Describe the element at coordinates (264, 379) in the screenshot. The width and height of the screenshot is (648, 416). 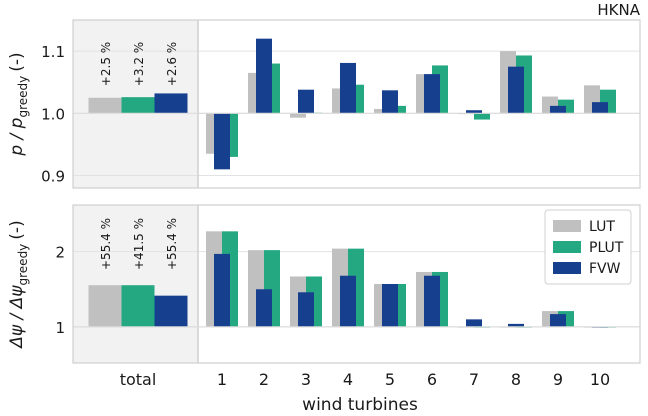
I see `xtick-label: 2` at that location.